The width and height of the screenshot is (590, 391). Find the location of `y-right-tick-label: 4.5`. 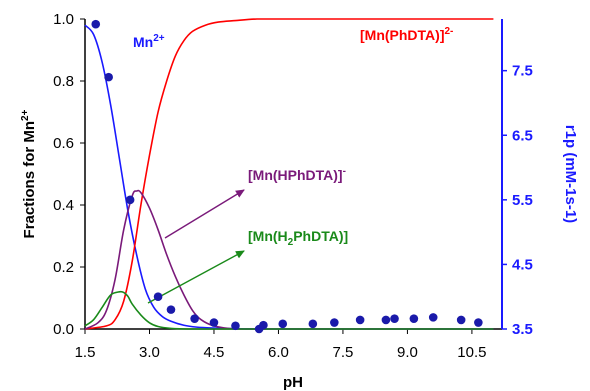

y-right-tick-label: 4.5 is located at coordinates (522, 264).